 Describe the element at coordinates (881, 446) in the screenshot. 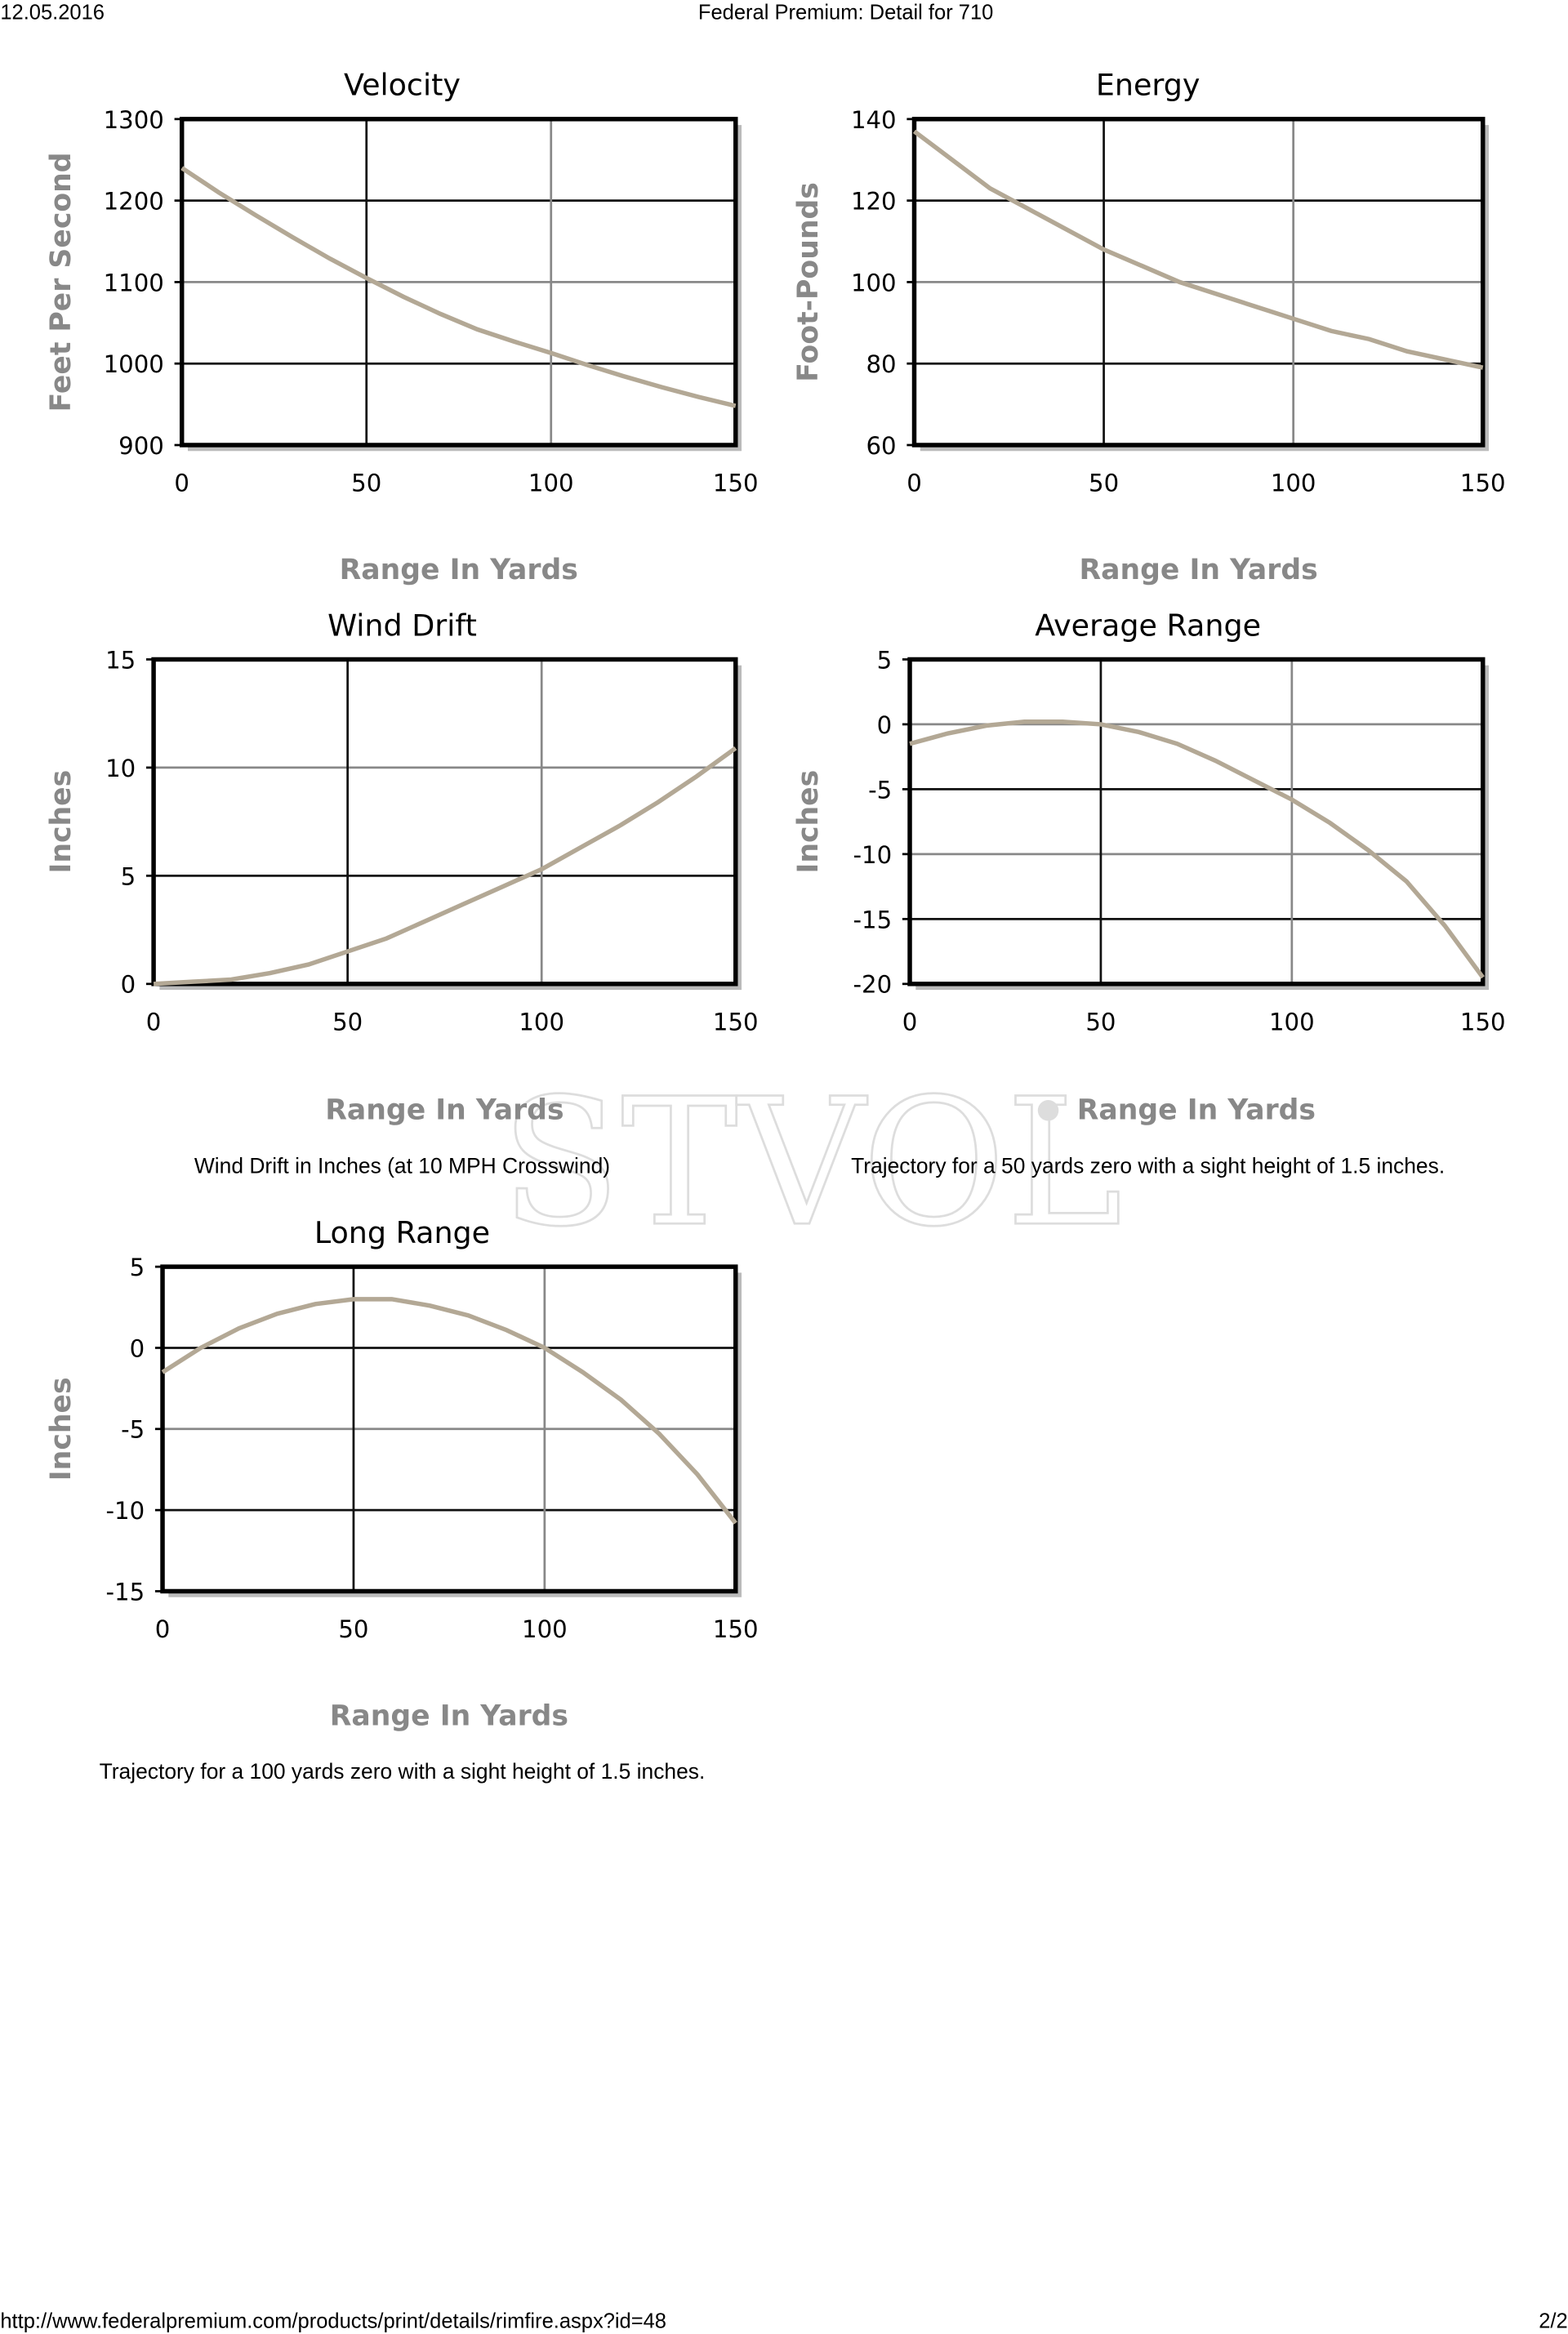

I see `y-tick-label: 60` at that location.